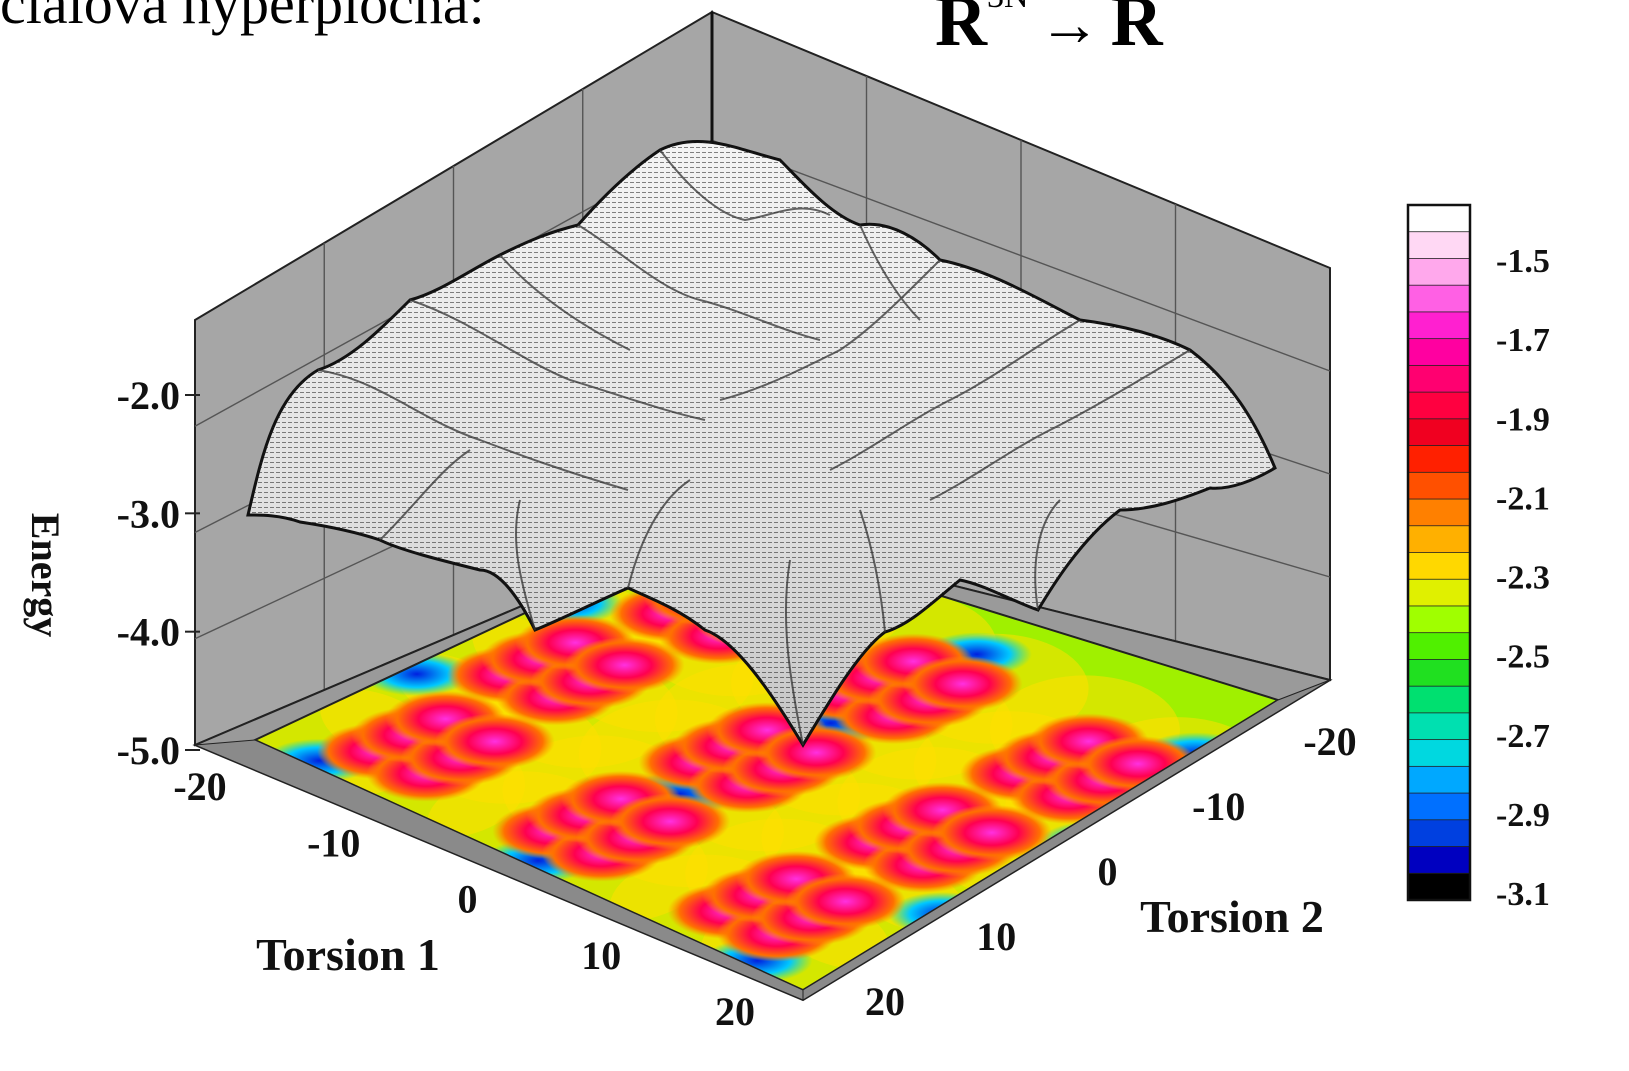  Describe the element at coordinates (348, 954) in the screenshot. I see `x-axis-label: Torsion 1` at that location.